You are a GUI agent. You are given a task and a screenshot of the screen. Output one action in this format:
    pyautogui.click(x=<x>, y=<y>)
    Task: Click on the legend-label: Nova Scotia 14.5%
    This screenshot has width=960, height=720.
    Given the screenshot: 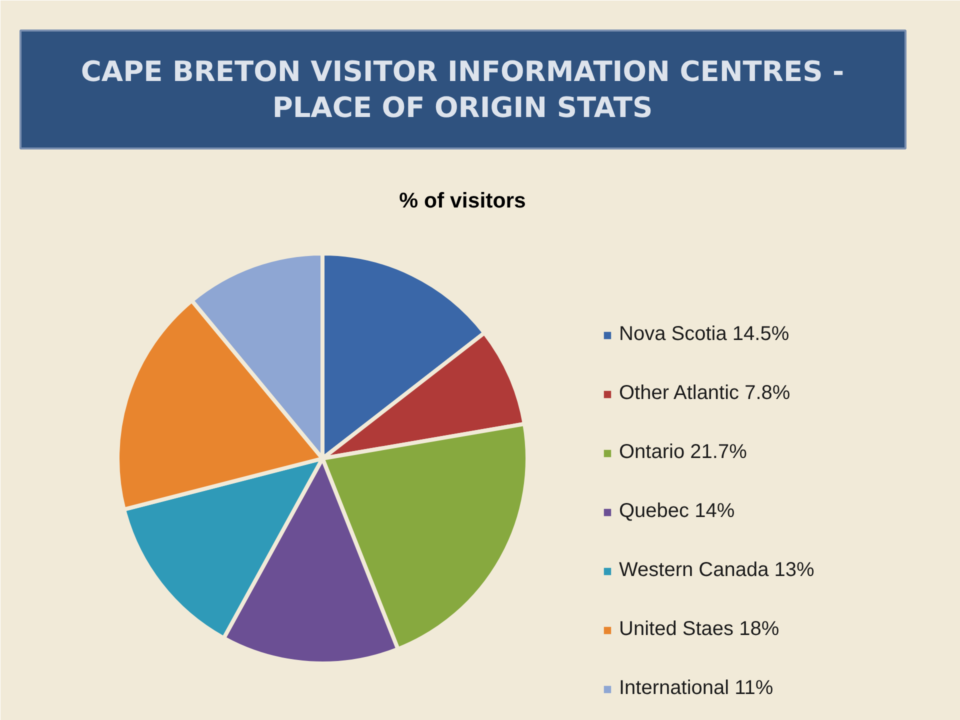 What is the action you would take?
    pyautogui.click(x=704, y=334)
    